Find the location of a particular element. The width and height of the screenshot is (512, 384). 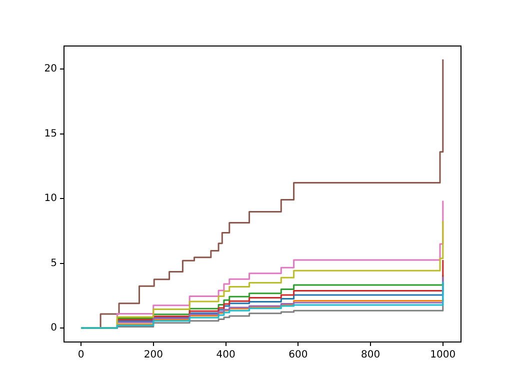

x-tick-label: 400 is located at coordinates (226, 355).